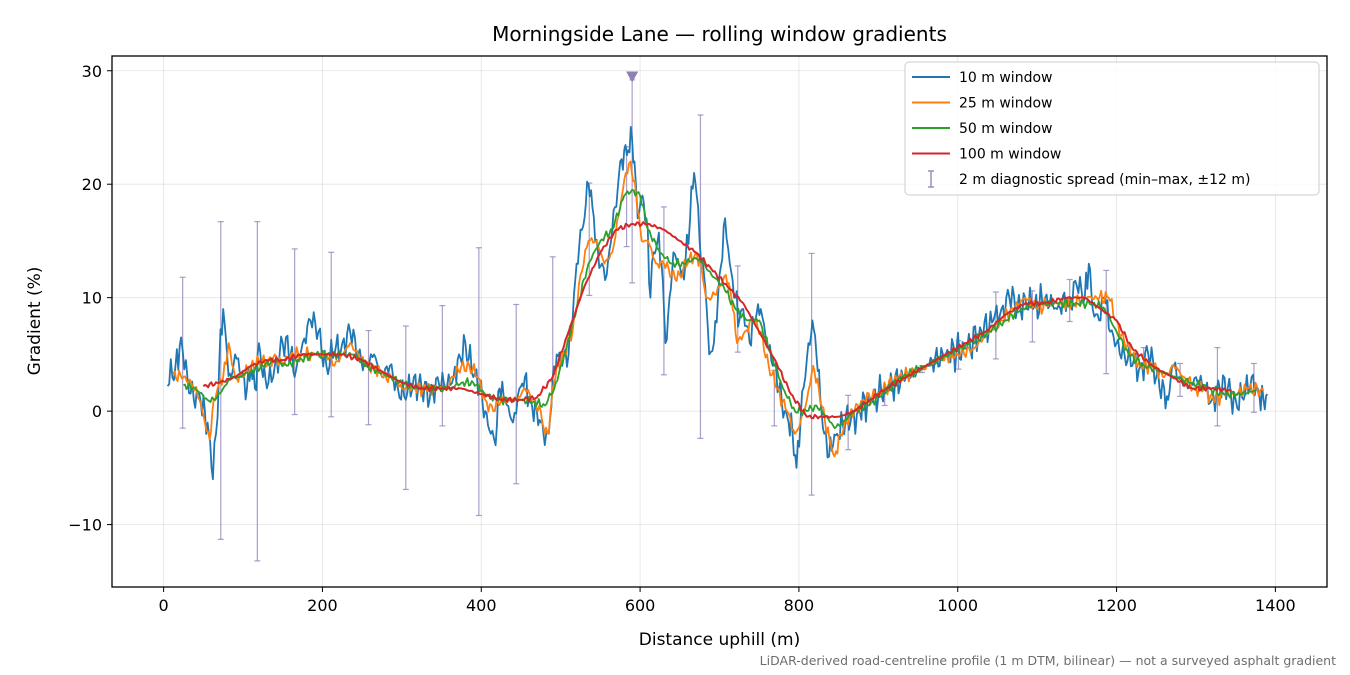 The width and height of the screenshot is (1350, 675). I want to click on x-axis-ticks: 0 200 400 600 800 1000 1200 1400, so click(727, 601).